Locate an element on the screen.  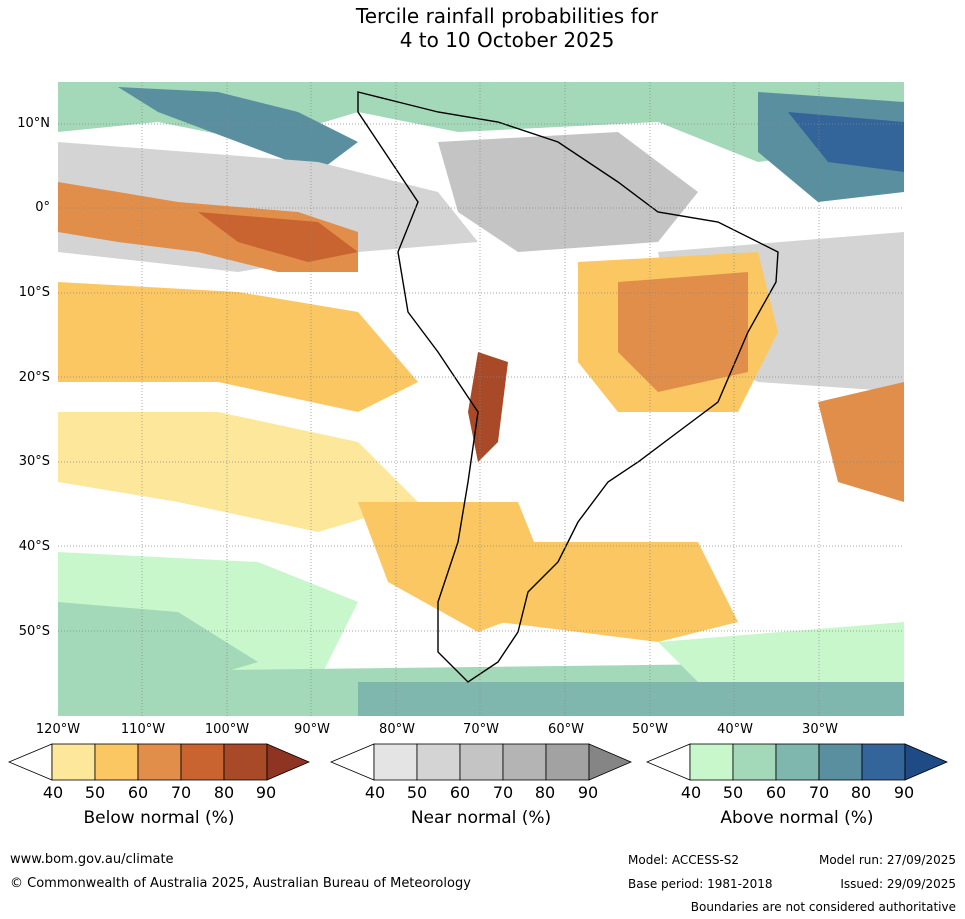
colorbar-near-normal is located at coordinates (481, 762).